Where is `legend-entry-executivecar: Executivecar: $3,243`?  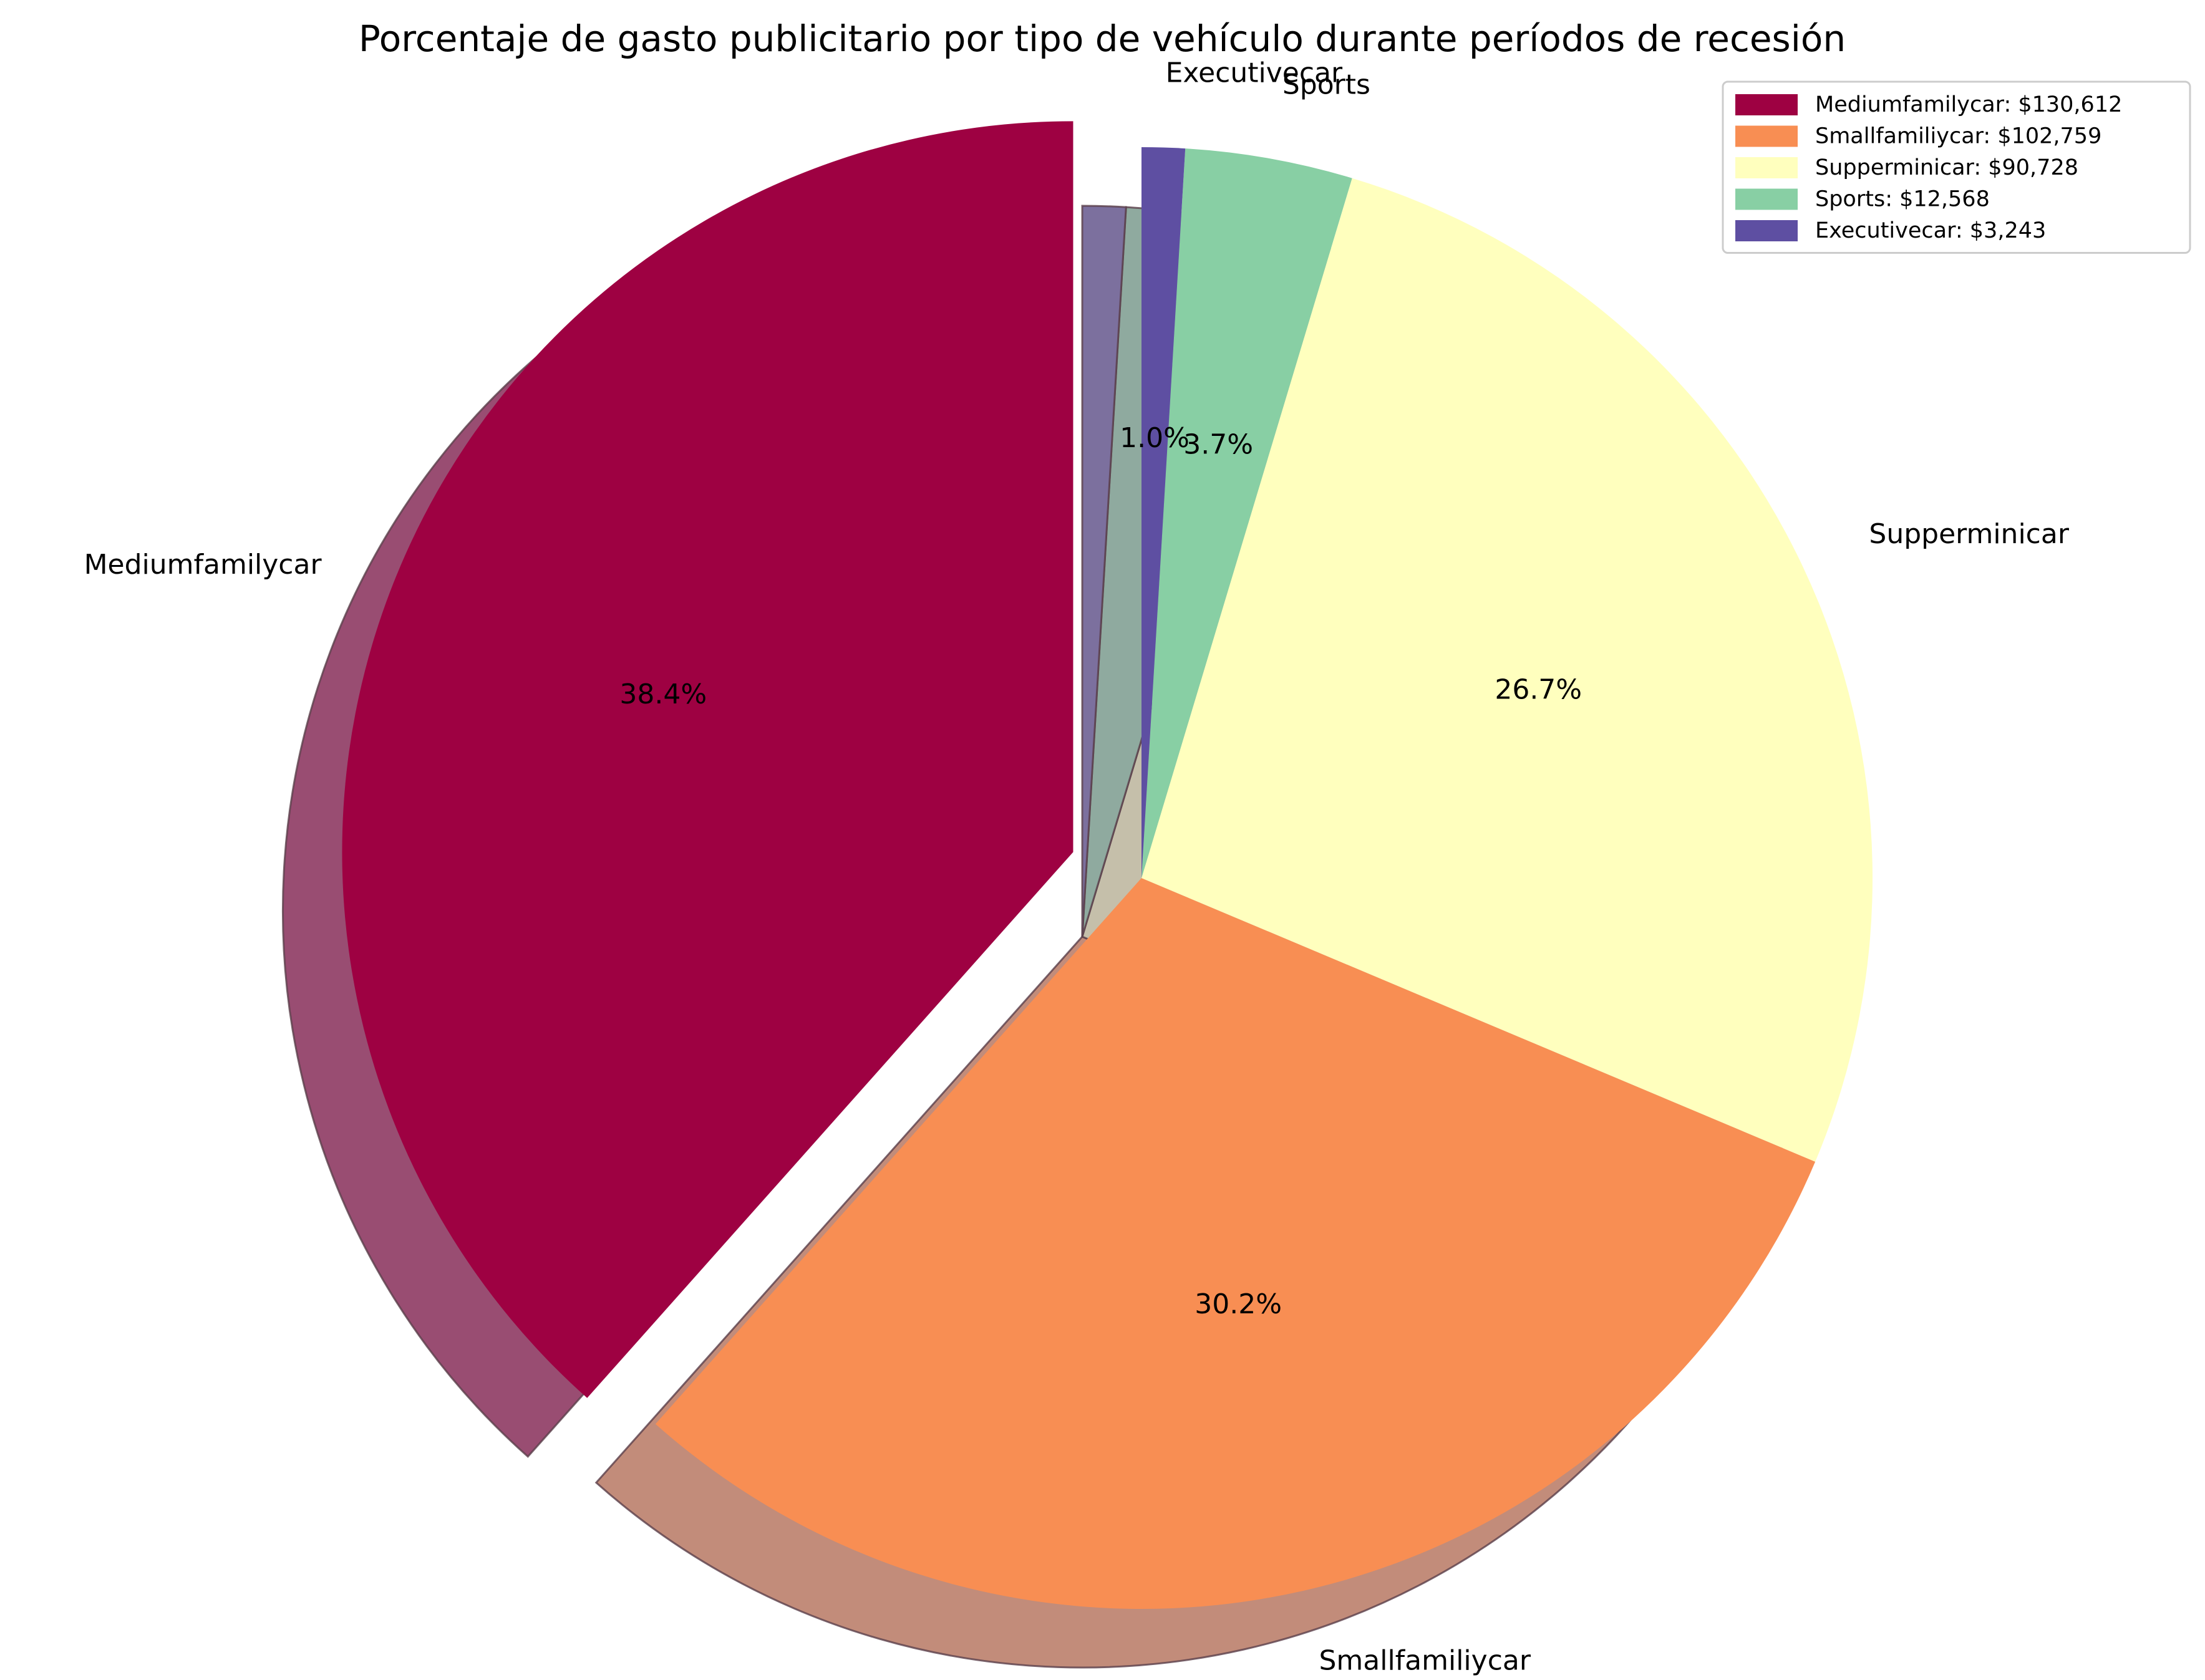 legend-entry-executivecar: Executivecar: $3,243 is located at coordinates (1930, 231).